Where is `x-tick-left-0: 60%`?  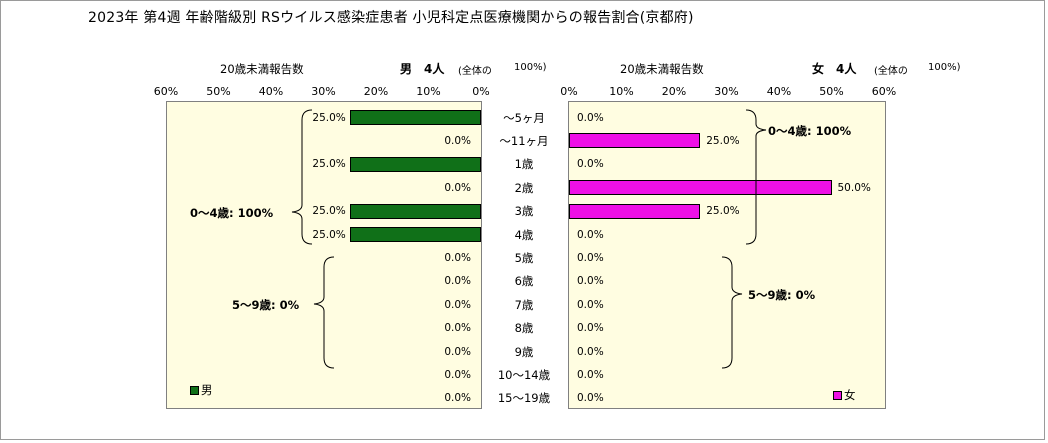
x-tick-left-0: 60% is located at coordinates (166, 91).